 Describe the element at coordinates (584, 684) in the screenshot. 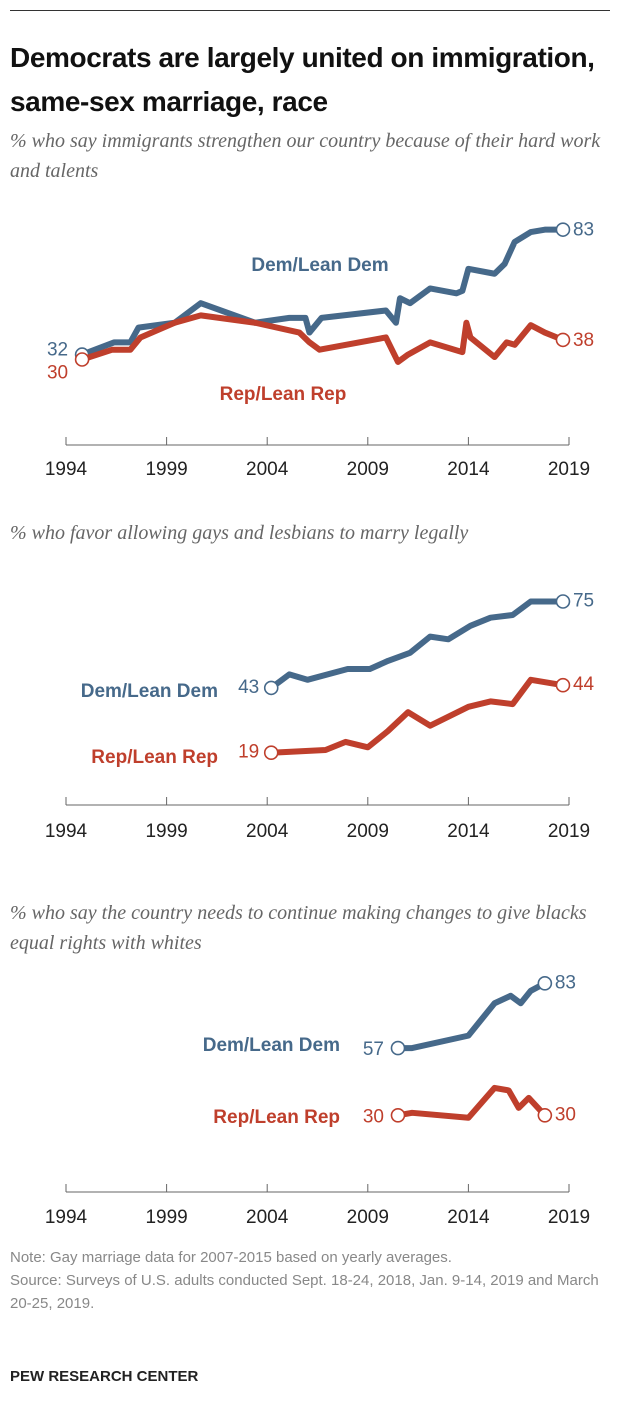

I see `data-label: 44` at that location.